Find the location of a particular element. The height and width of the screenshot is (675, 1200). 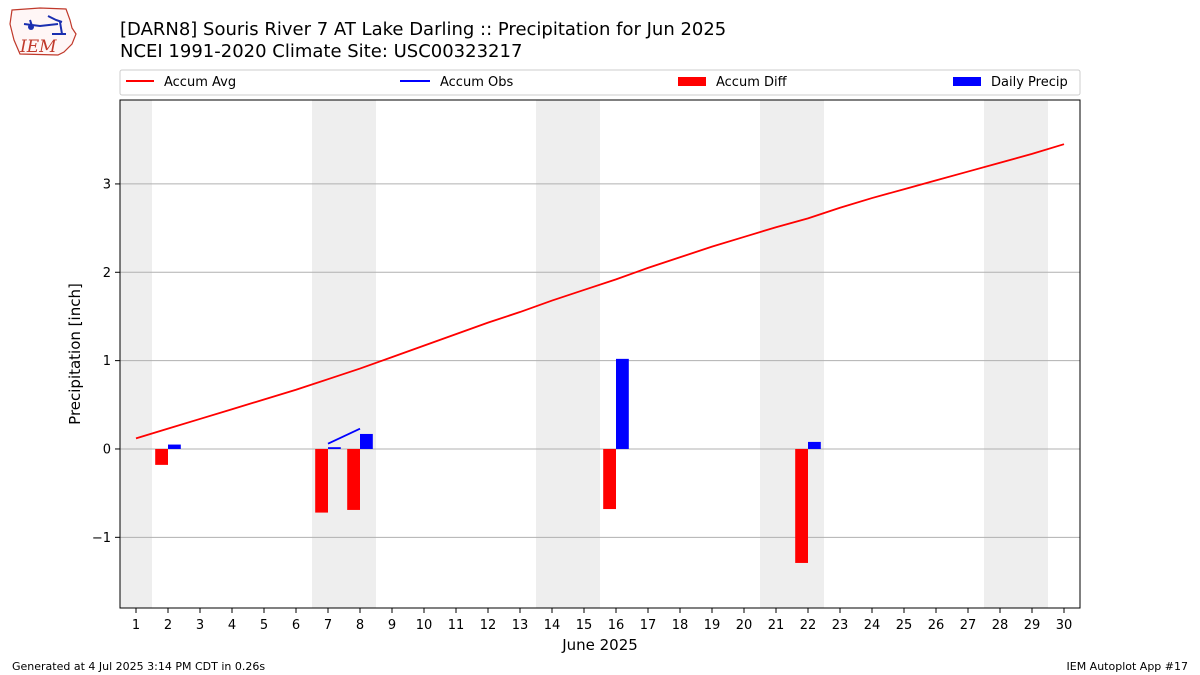

anemometer-cup-icon is located at coordinates (31, 27).